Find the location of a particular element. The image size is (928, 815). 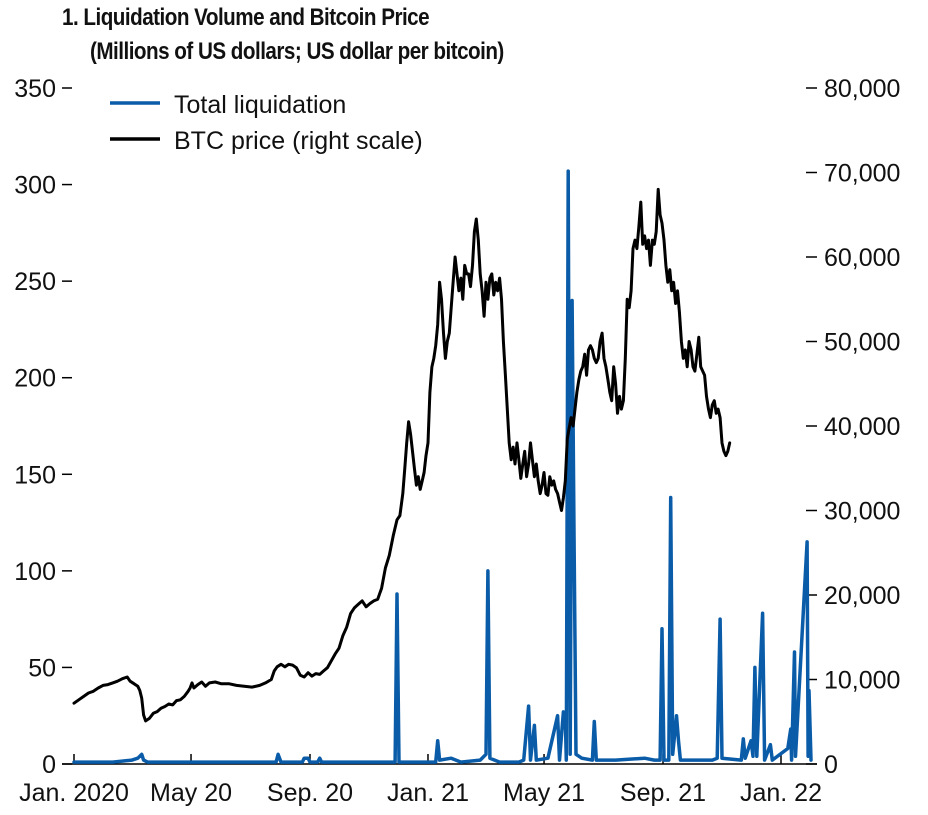

left-tick-label: 50 is located at coordinates (42, 668).